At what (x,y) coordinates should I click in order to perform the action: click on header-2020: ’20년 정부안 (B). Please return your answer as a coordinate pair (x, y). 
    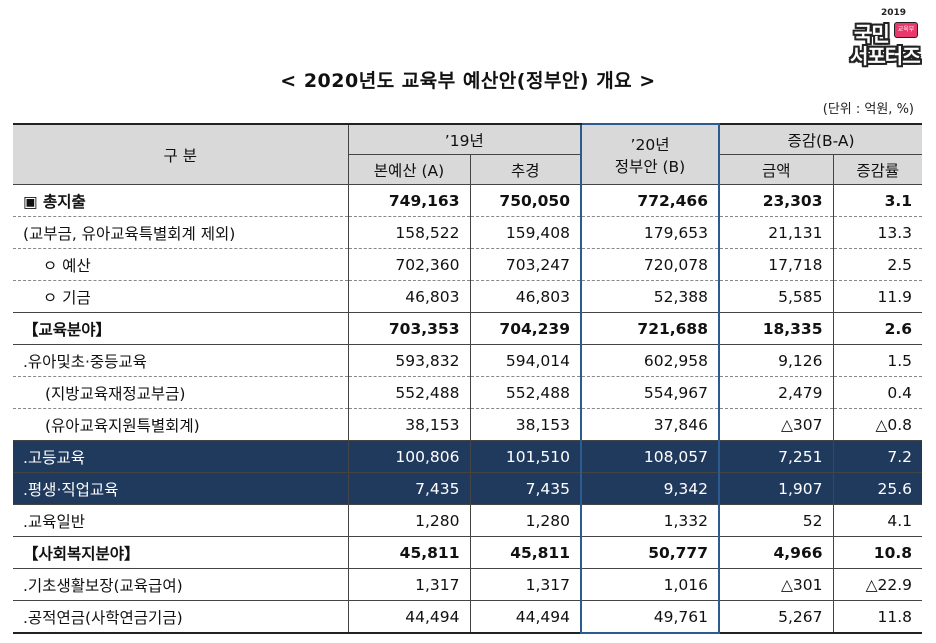
    Looking at the image, I should click on (650, 154).